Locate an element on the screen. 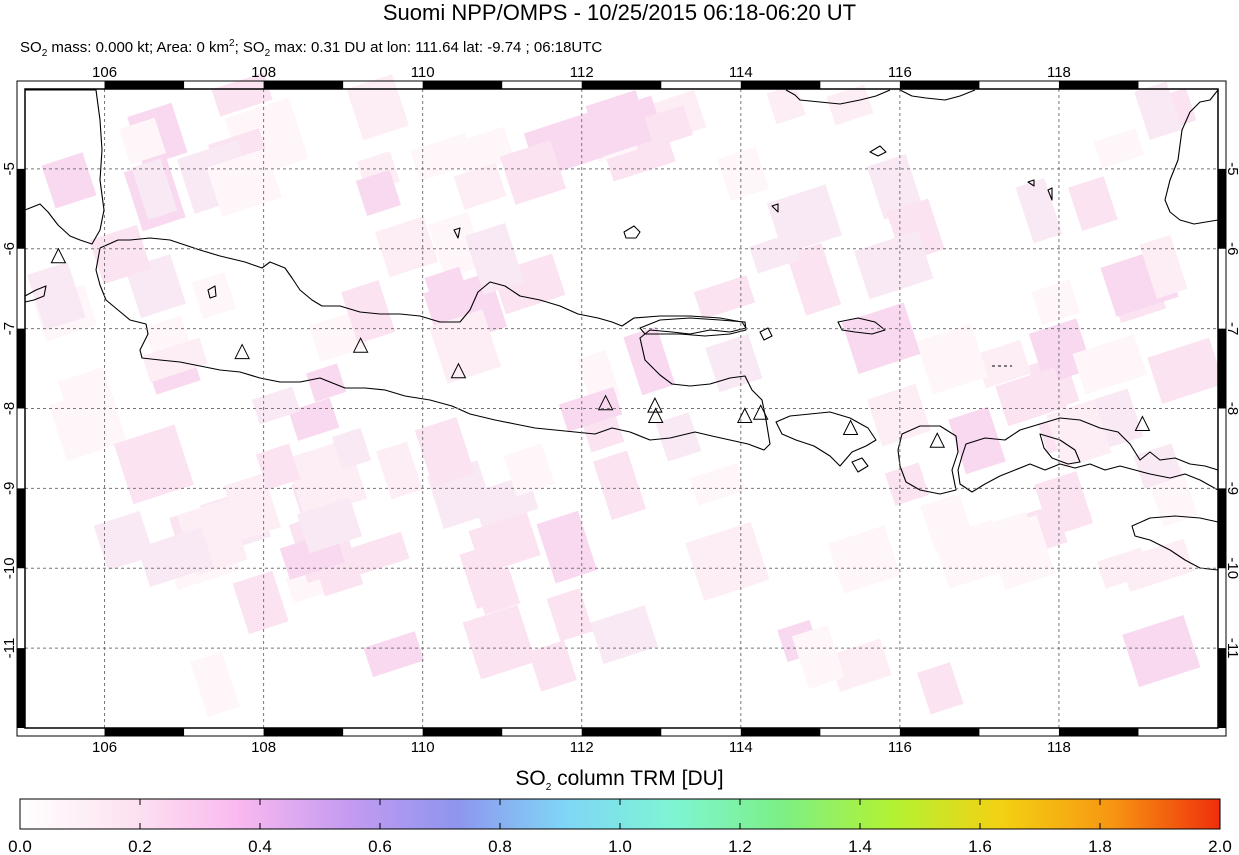 Image resolution: width=1239 pixels, height=855 pixels. colorbar-title: SO2 column TRM [DU] is located at coordinates (619, 783).